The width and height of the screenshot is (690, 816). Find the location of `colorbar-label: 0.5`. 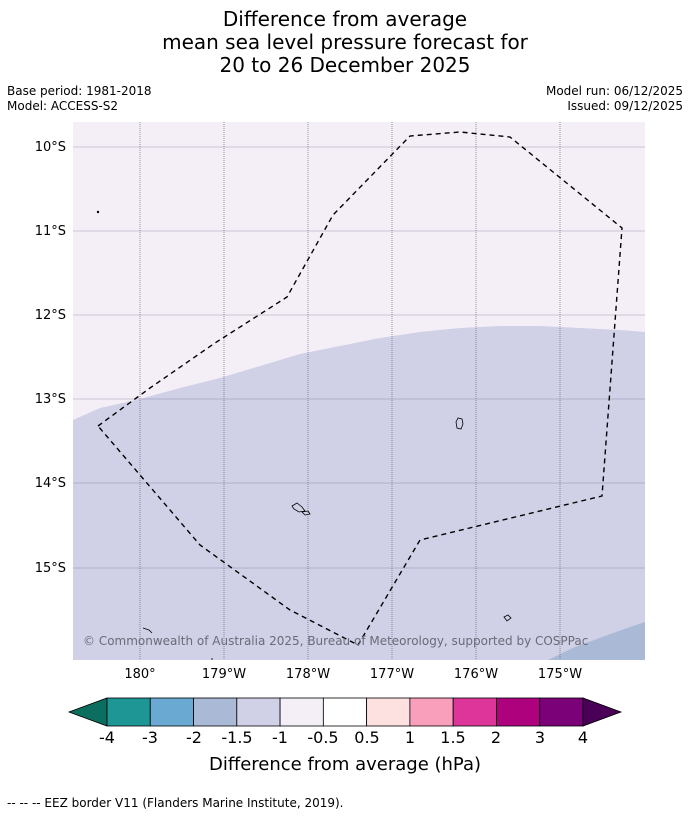

colorbar-label: 0.5 is located at coordinates (366, 737).